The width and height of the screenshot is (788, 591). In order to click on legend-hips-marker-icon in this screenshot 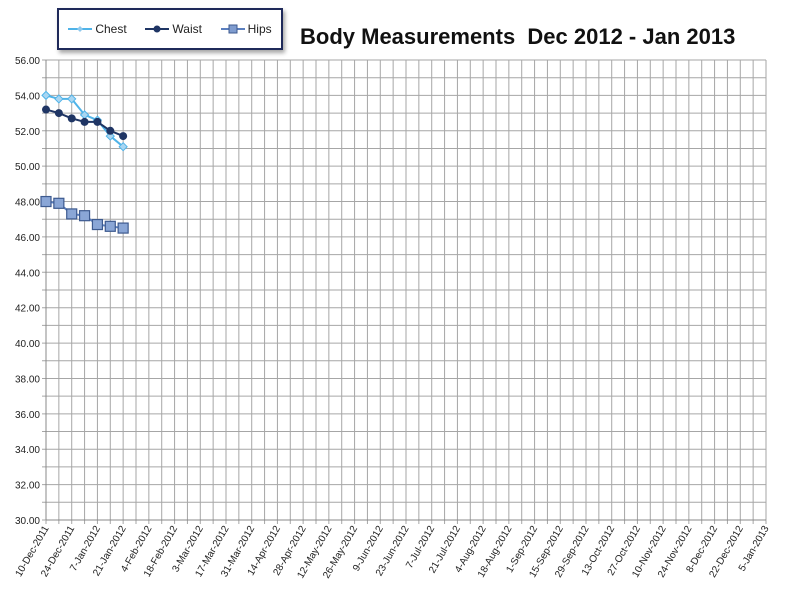, I will do `click(232, 29)`.